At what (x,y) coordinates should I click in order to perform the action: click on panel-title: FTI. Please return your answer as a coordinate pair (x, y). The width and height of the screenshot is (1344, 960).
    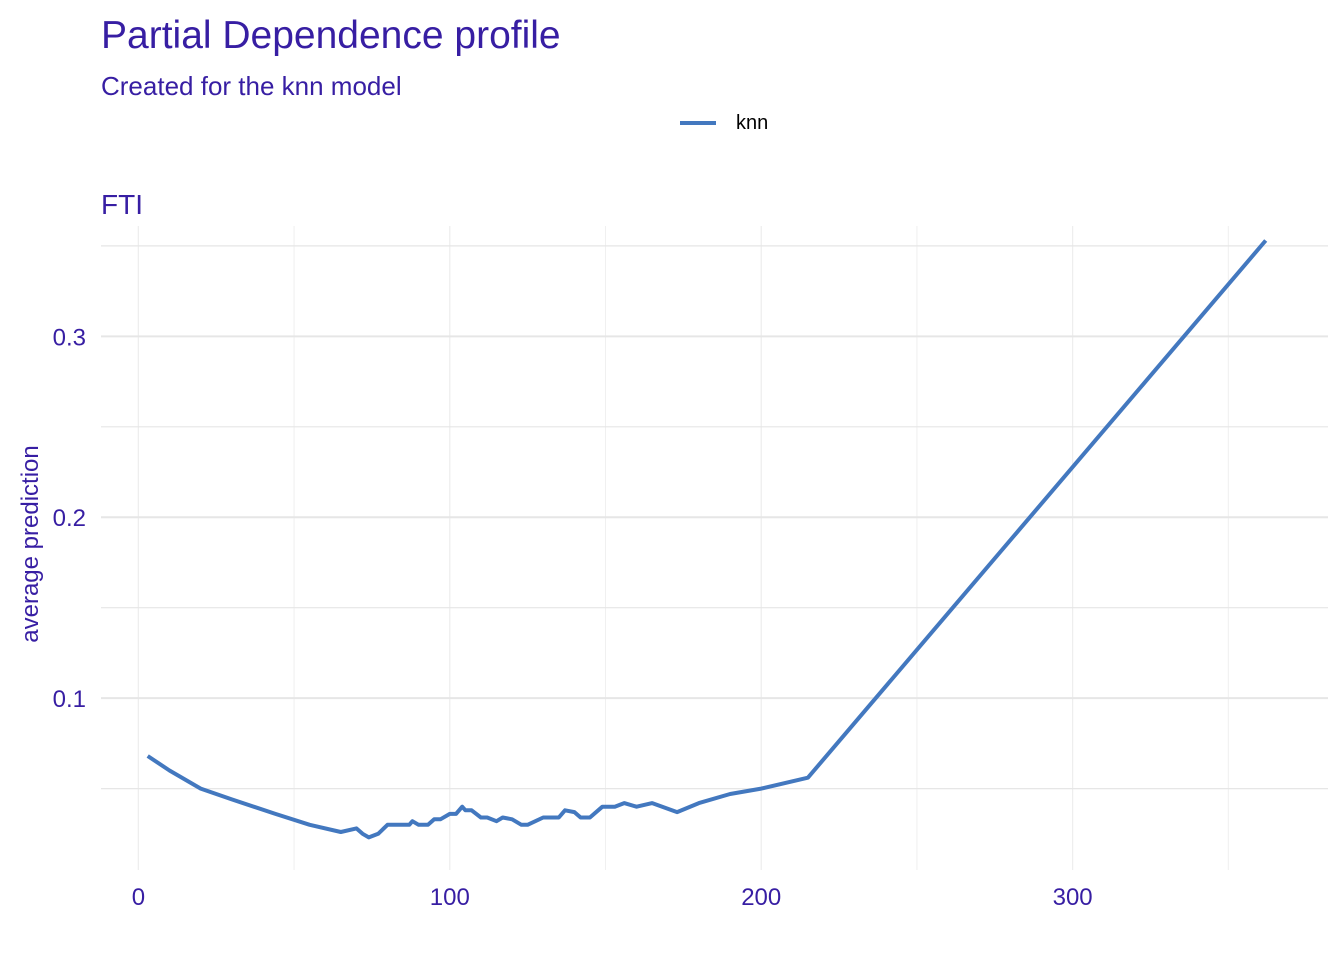
    Looking at the image, I should click on (122, 204).